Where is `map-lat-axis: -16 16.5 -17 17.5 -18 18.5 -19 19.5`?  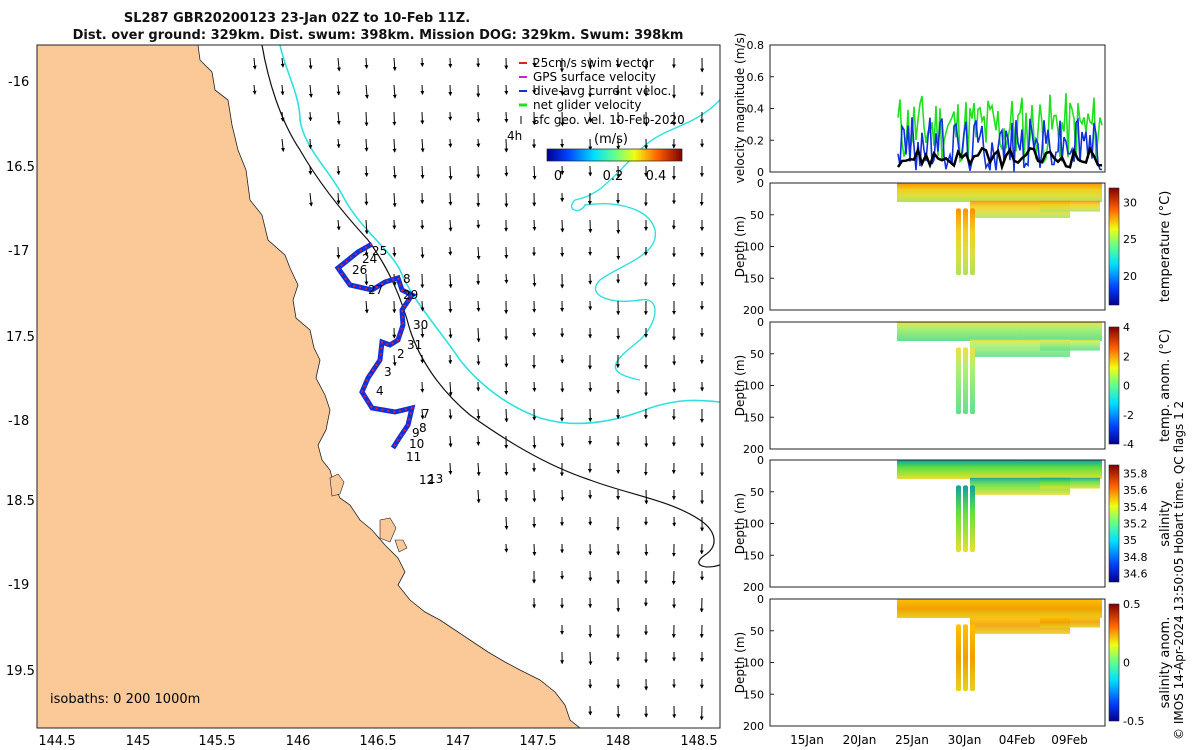
map-lat-axis: -16 16.5 -17 17.5 -18 18.5 -19 19.5 is located at coordinates (20, 377).